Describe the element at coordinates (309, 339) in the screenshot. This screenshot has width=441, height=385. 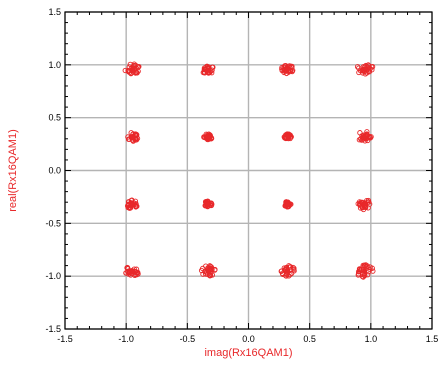
I see `x-tick-label: 0.5` at that location.